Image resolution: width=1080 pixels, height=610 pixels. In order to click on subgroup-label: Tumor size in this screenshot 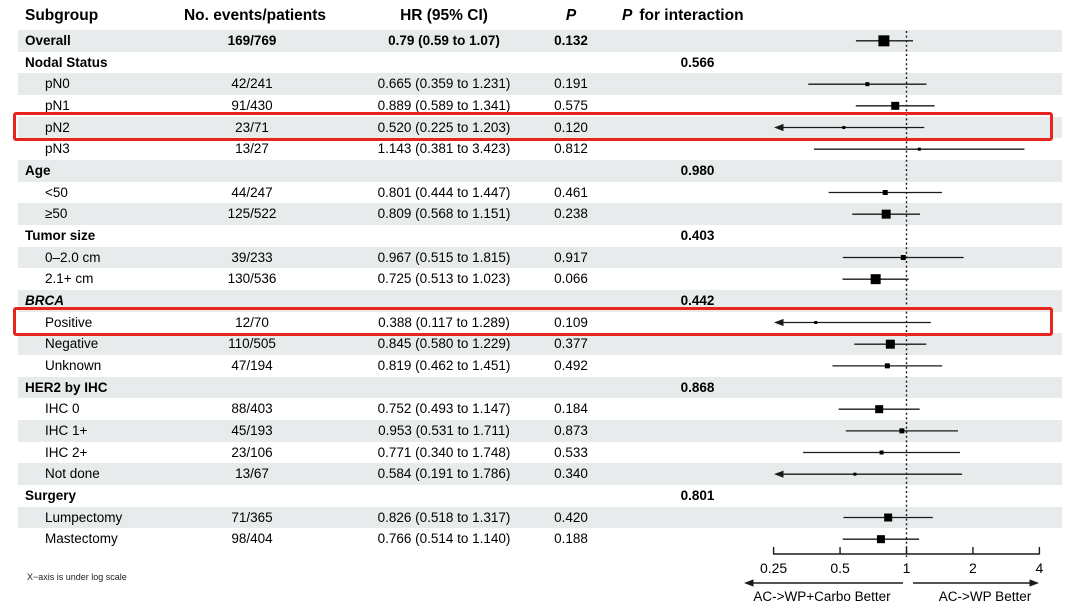, I will do `click(60, 235)`.